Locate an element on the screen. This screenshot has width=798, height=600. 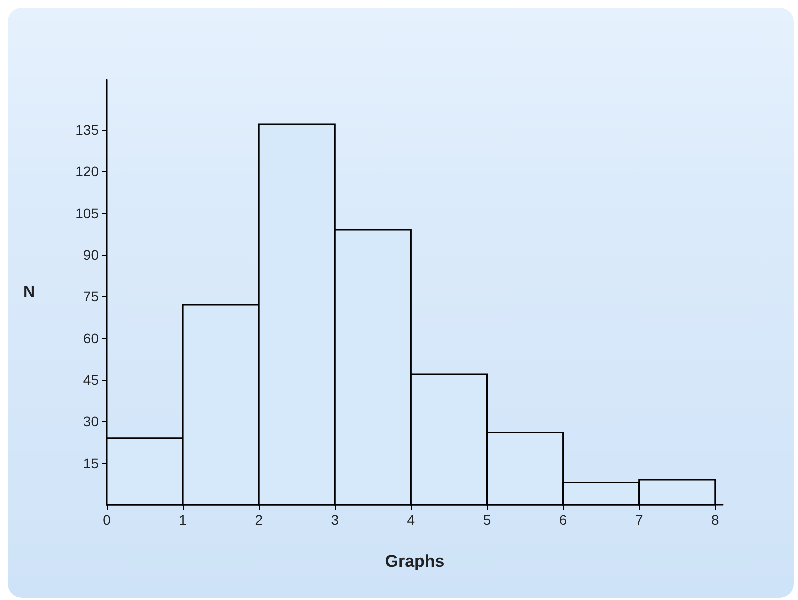
y-tick-label: 15 is located at coordinates (91, 463).